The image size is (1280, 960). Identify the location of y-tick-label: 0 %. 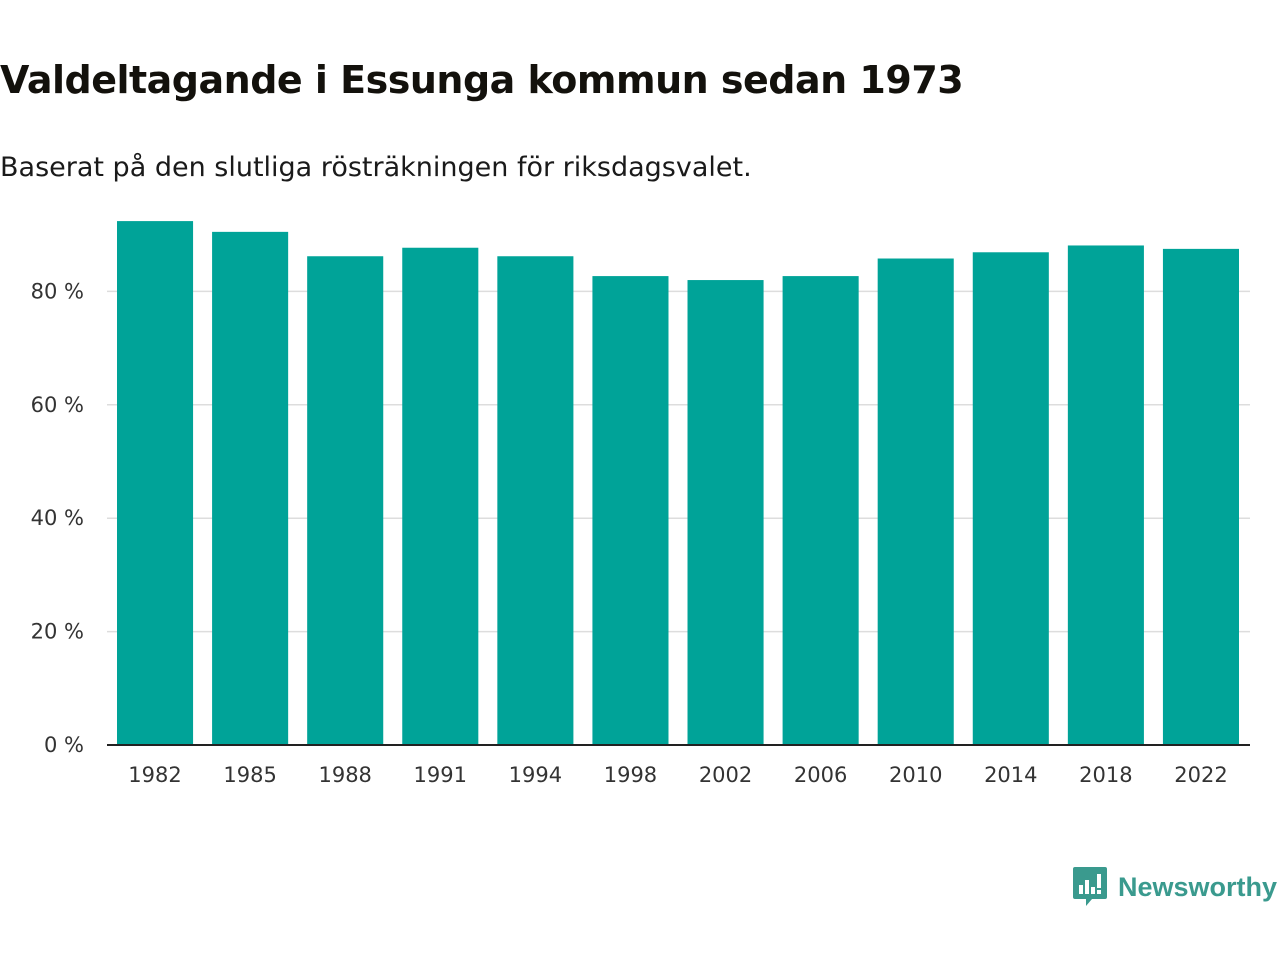
(64, 745).